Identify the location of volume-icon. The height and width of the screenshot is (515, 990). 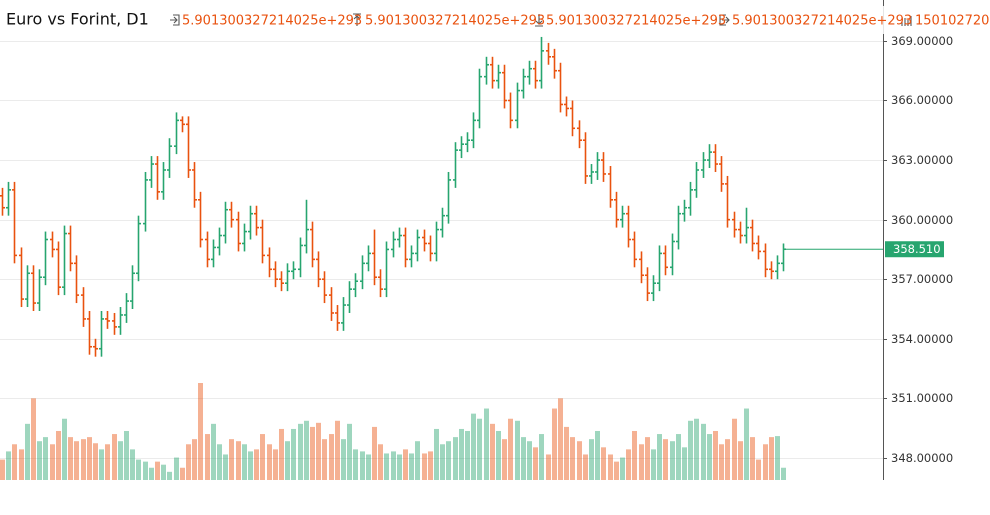
(906, 21).